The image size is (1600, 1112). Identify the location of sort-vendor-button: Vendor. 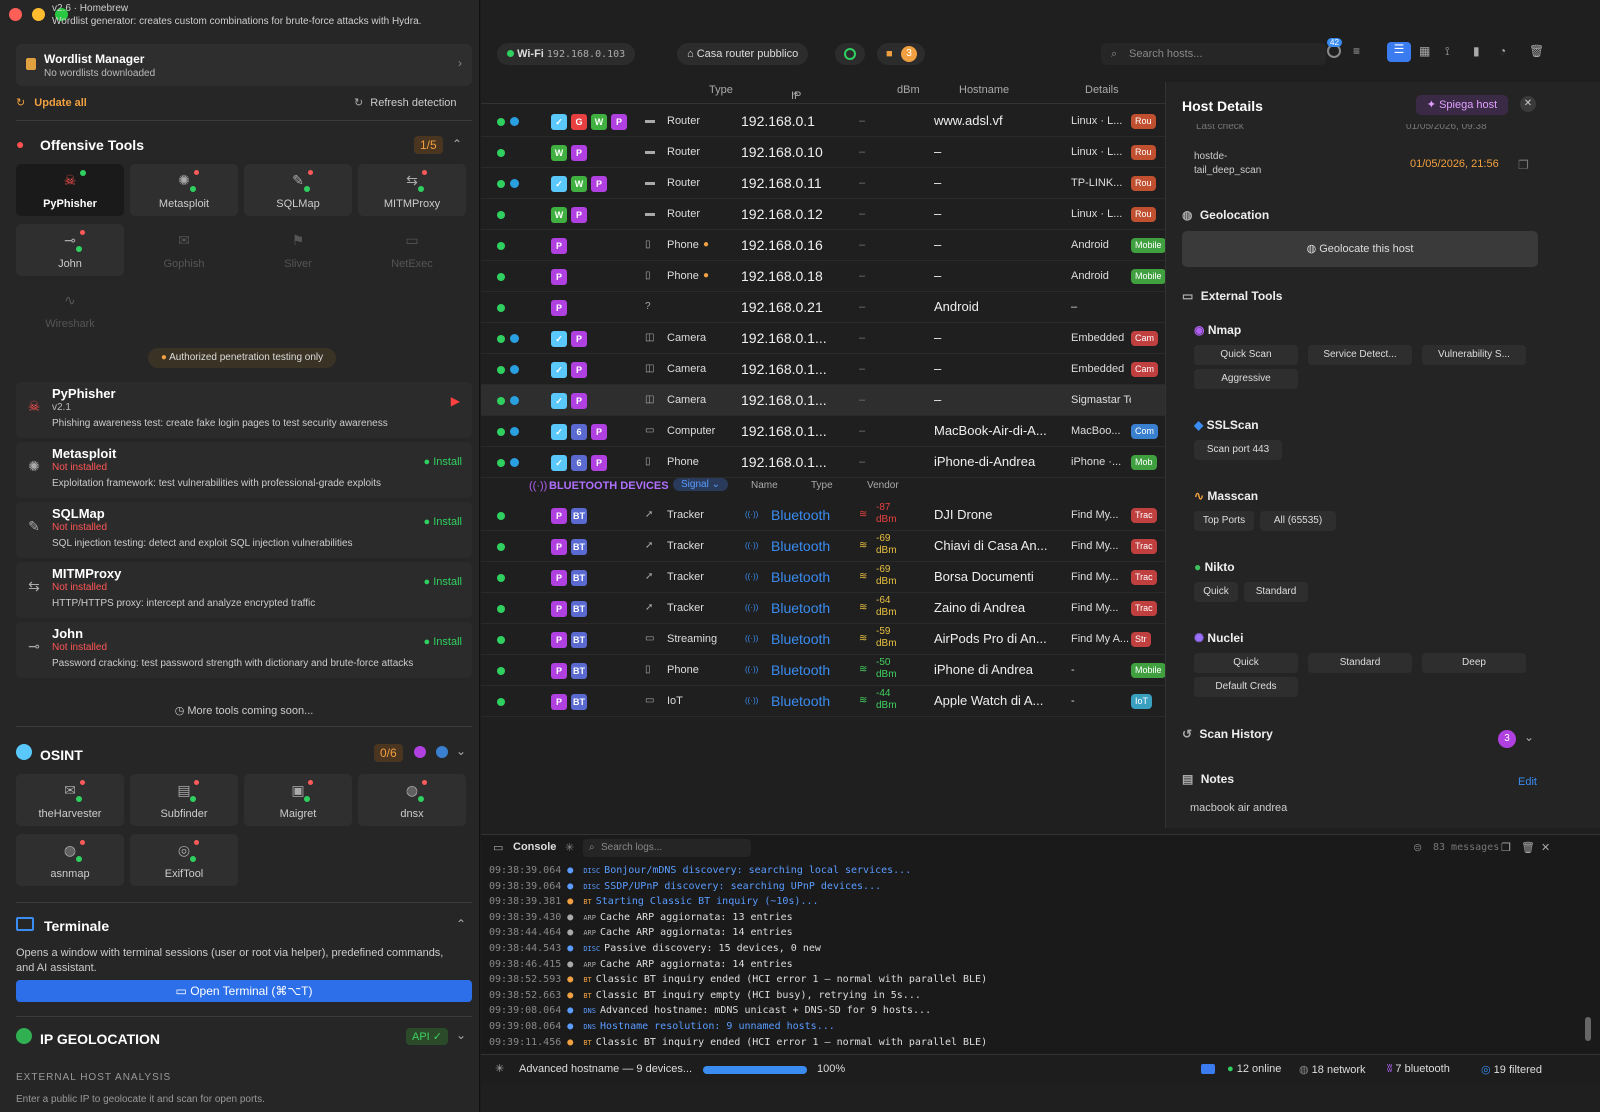
(883, 485).